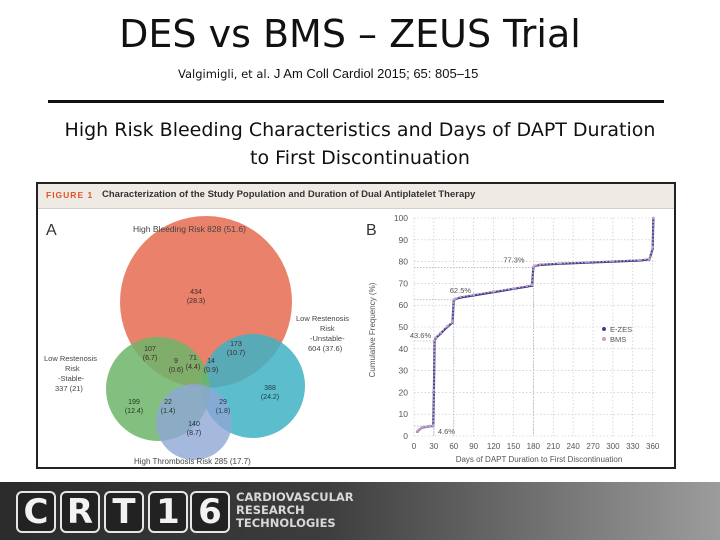 The height and width of the screenshot is (540, 720). I want to click on chart-y-tick-label: 0, so click(405, 436).